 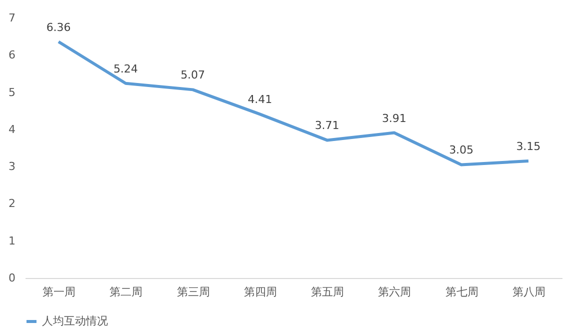 What do you see at coordinates (126, 292) in the screenshot?
I see `x-tick-label: 第二周` at bounding box center [126, 292].